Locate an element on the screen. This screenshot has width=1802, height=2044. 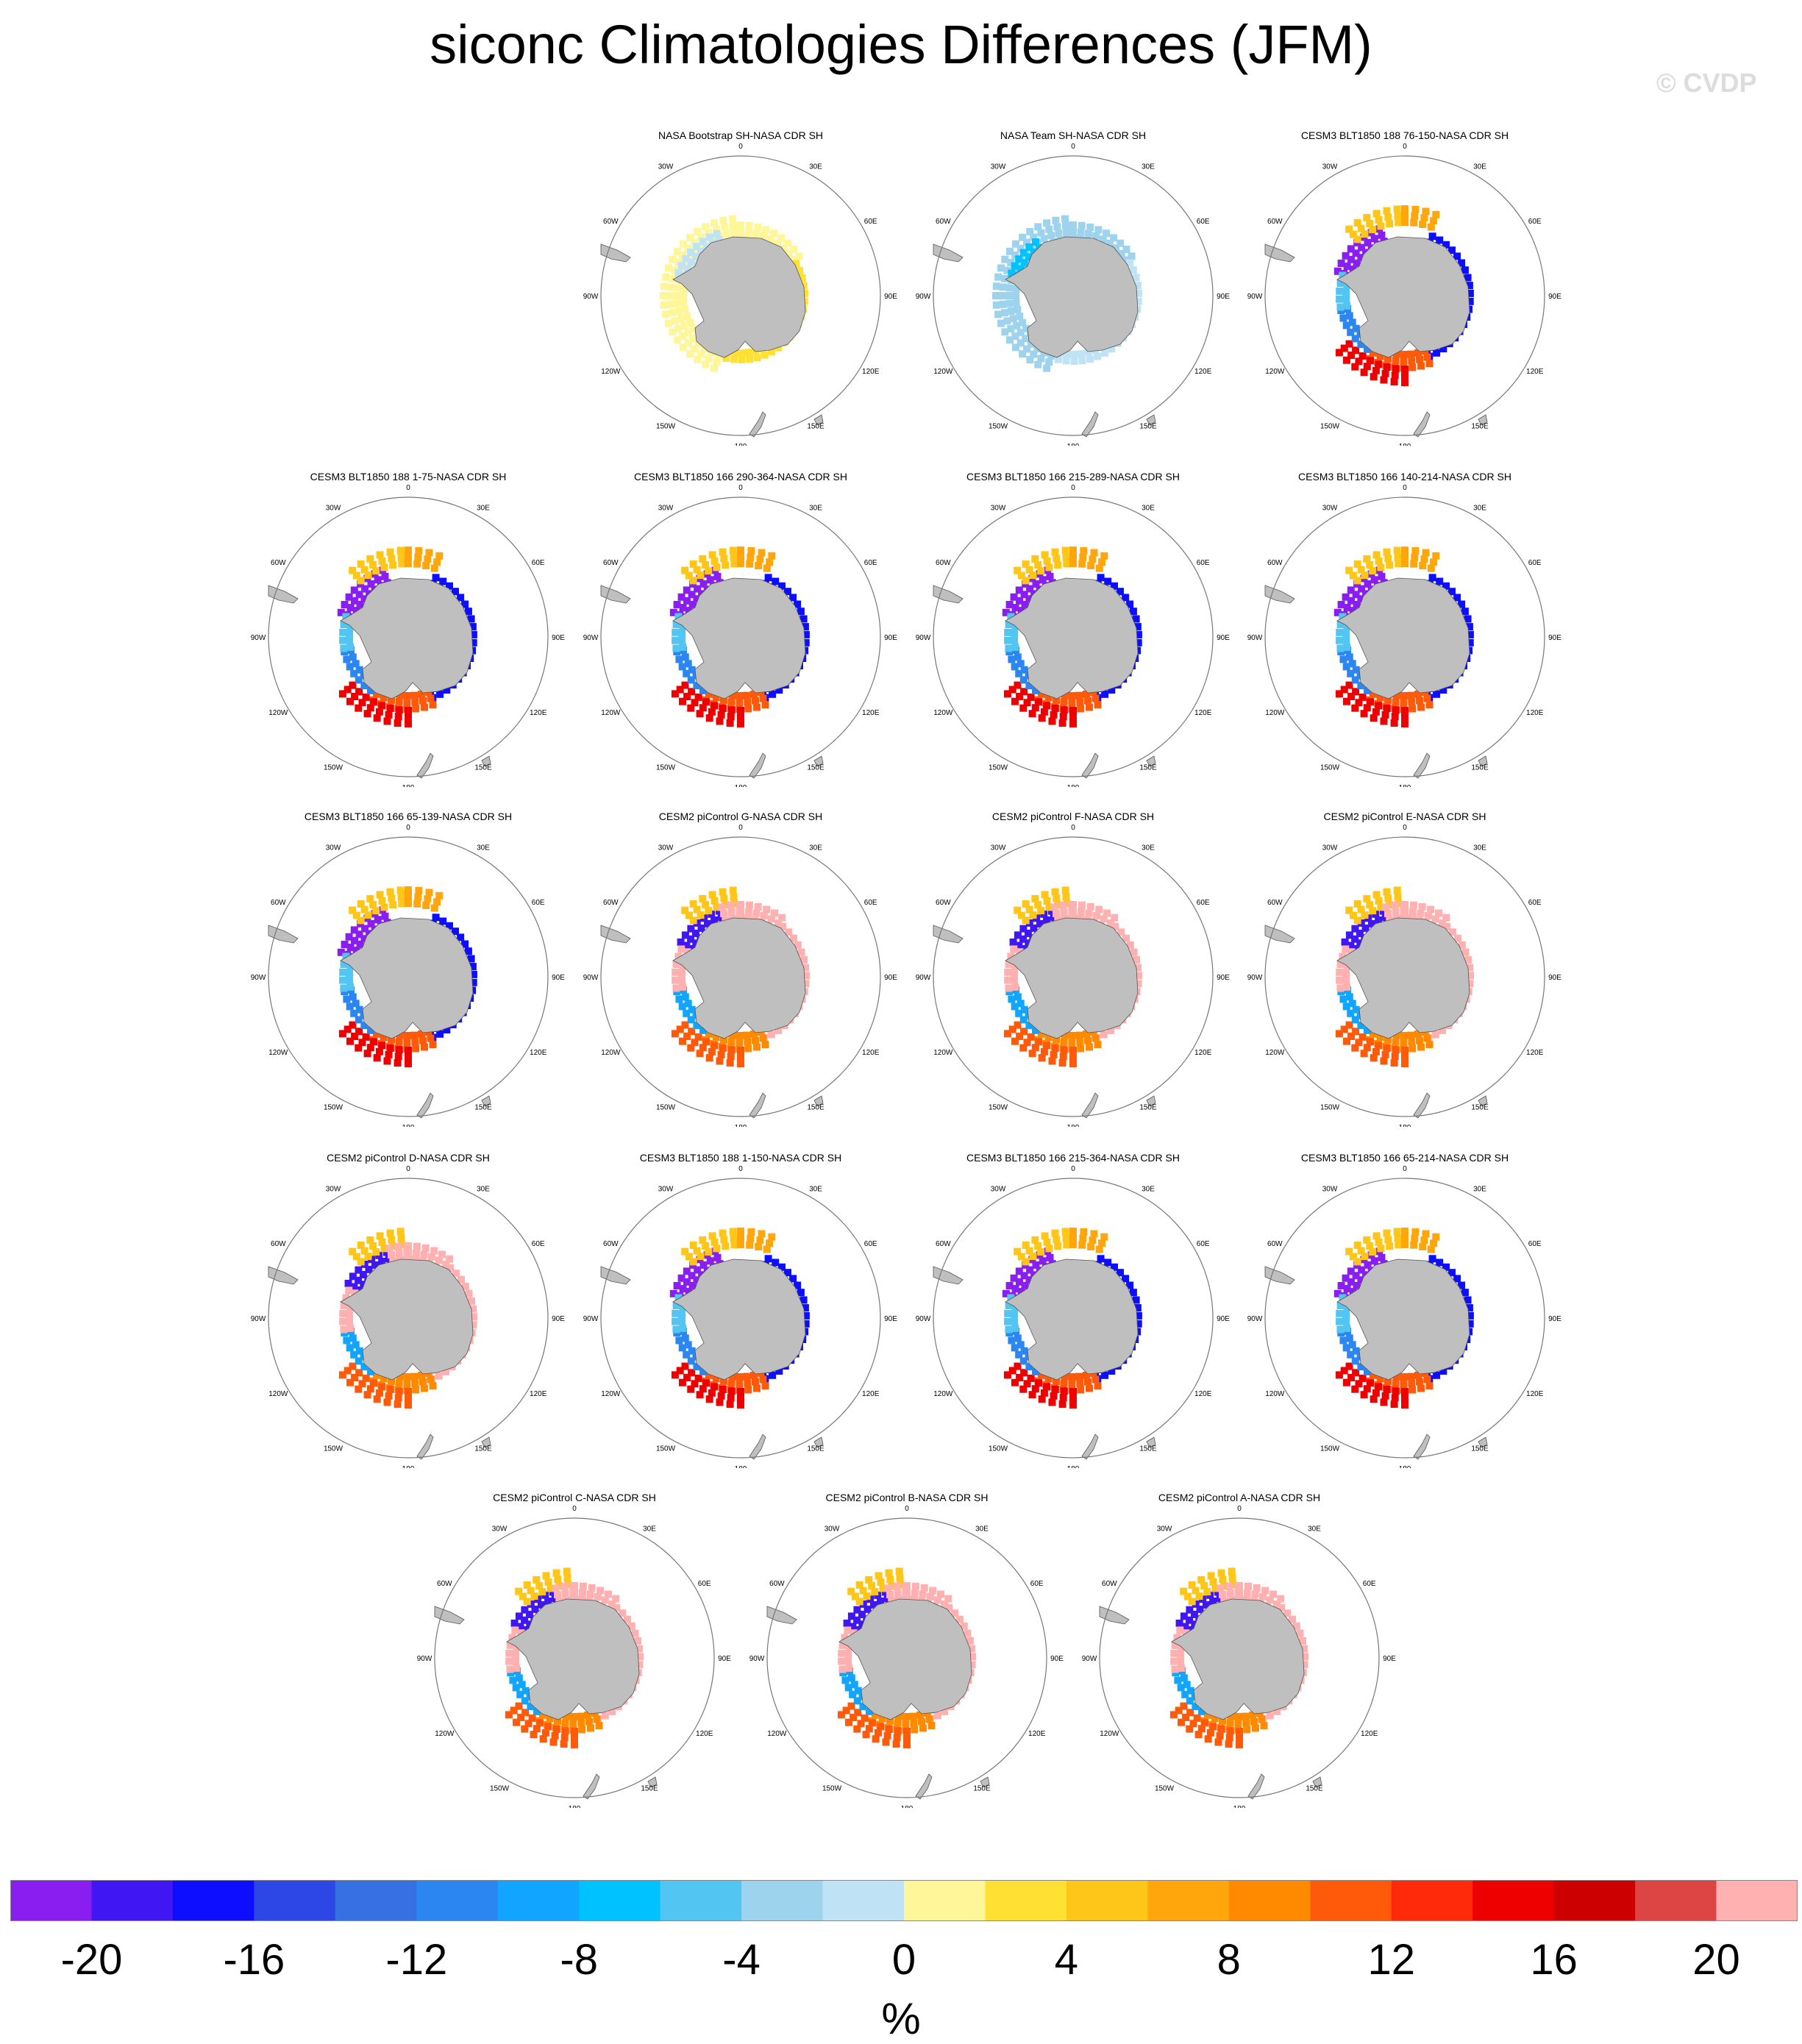
colorbar-unit: % is located at coordinates (901, 2019).